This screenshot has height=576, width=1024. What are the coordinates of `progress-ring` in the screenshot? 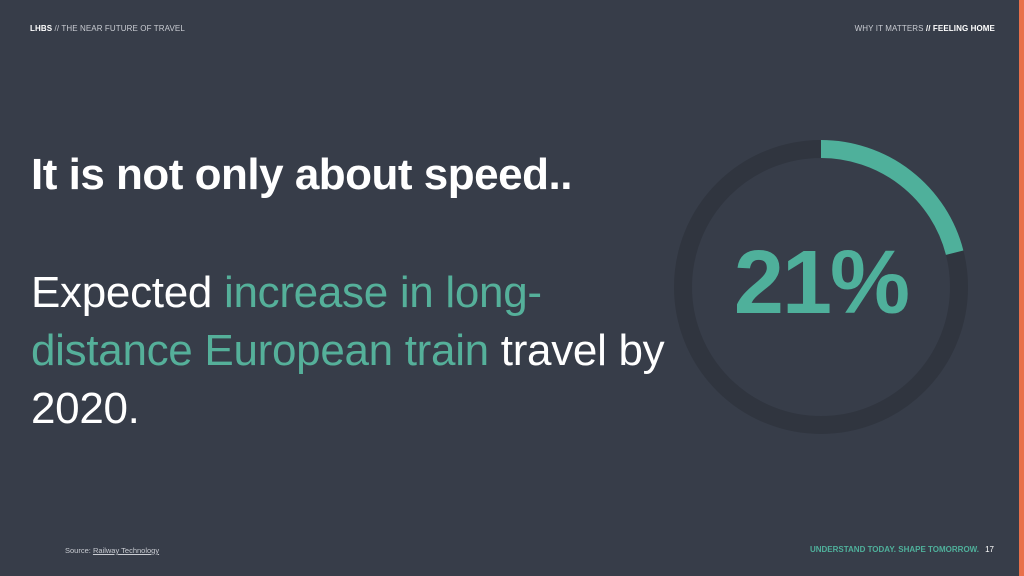 It's located at (821, 287).